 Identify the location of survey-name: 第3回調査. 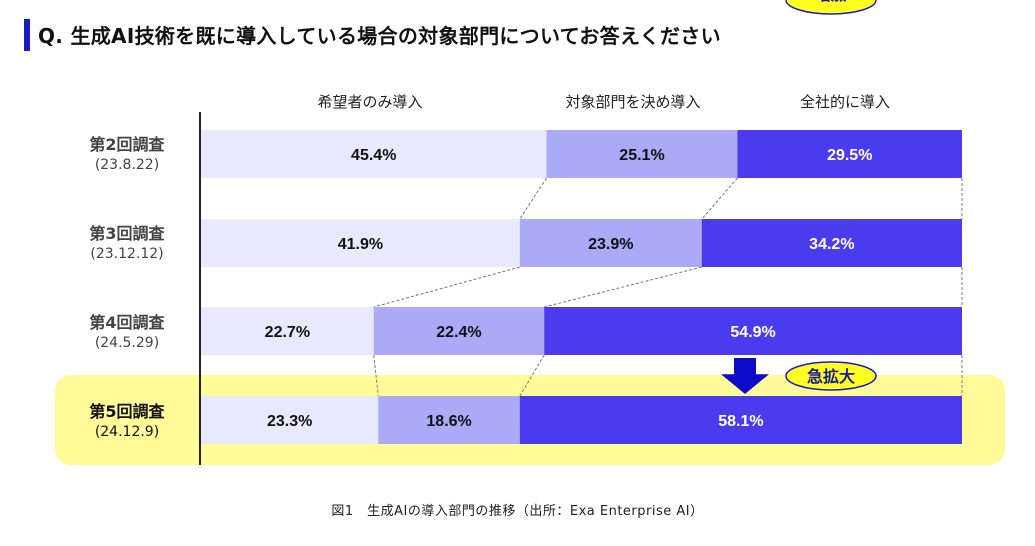
(127, 233).